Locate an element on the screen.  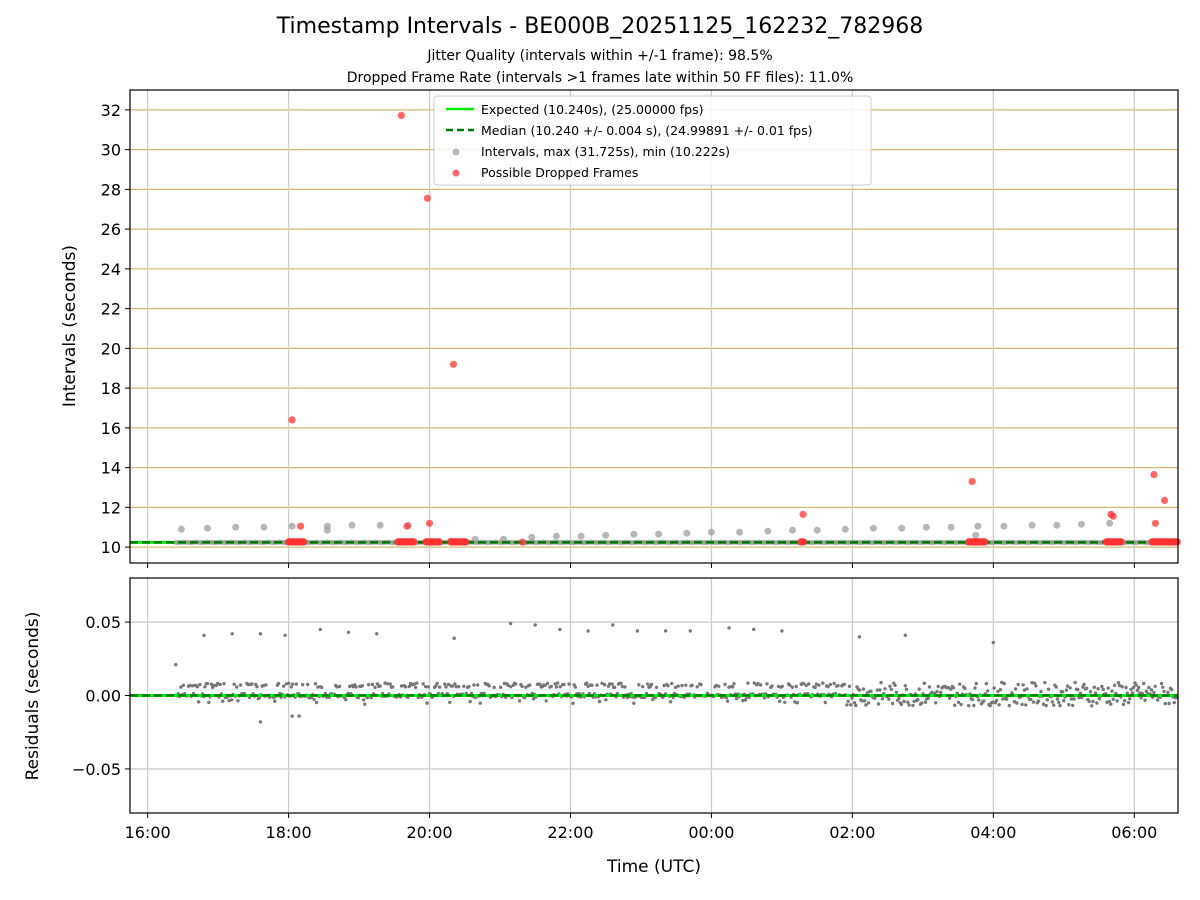
xtick-label: 16:00 is located at coordinates (148, 832).